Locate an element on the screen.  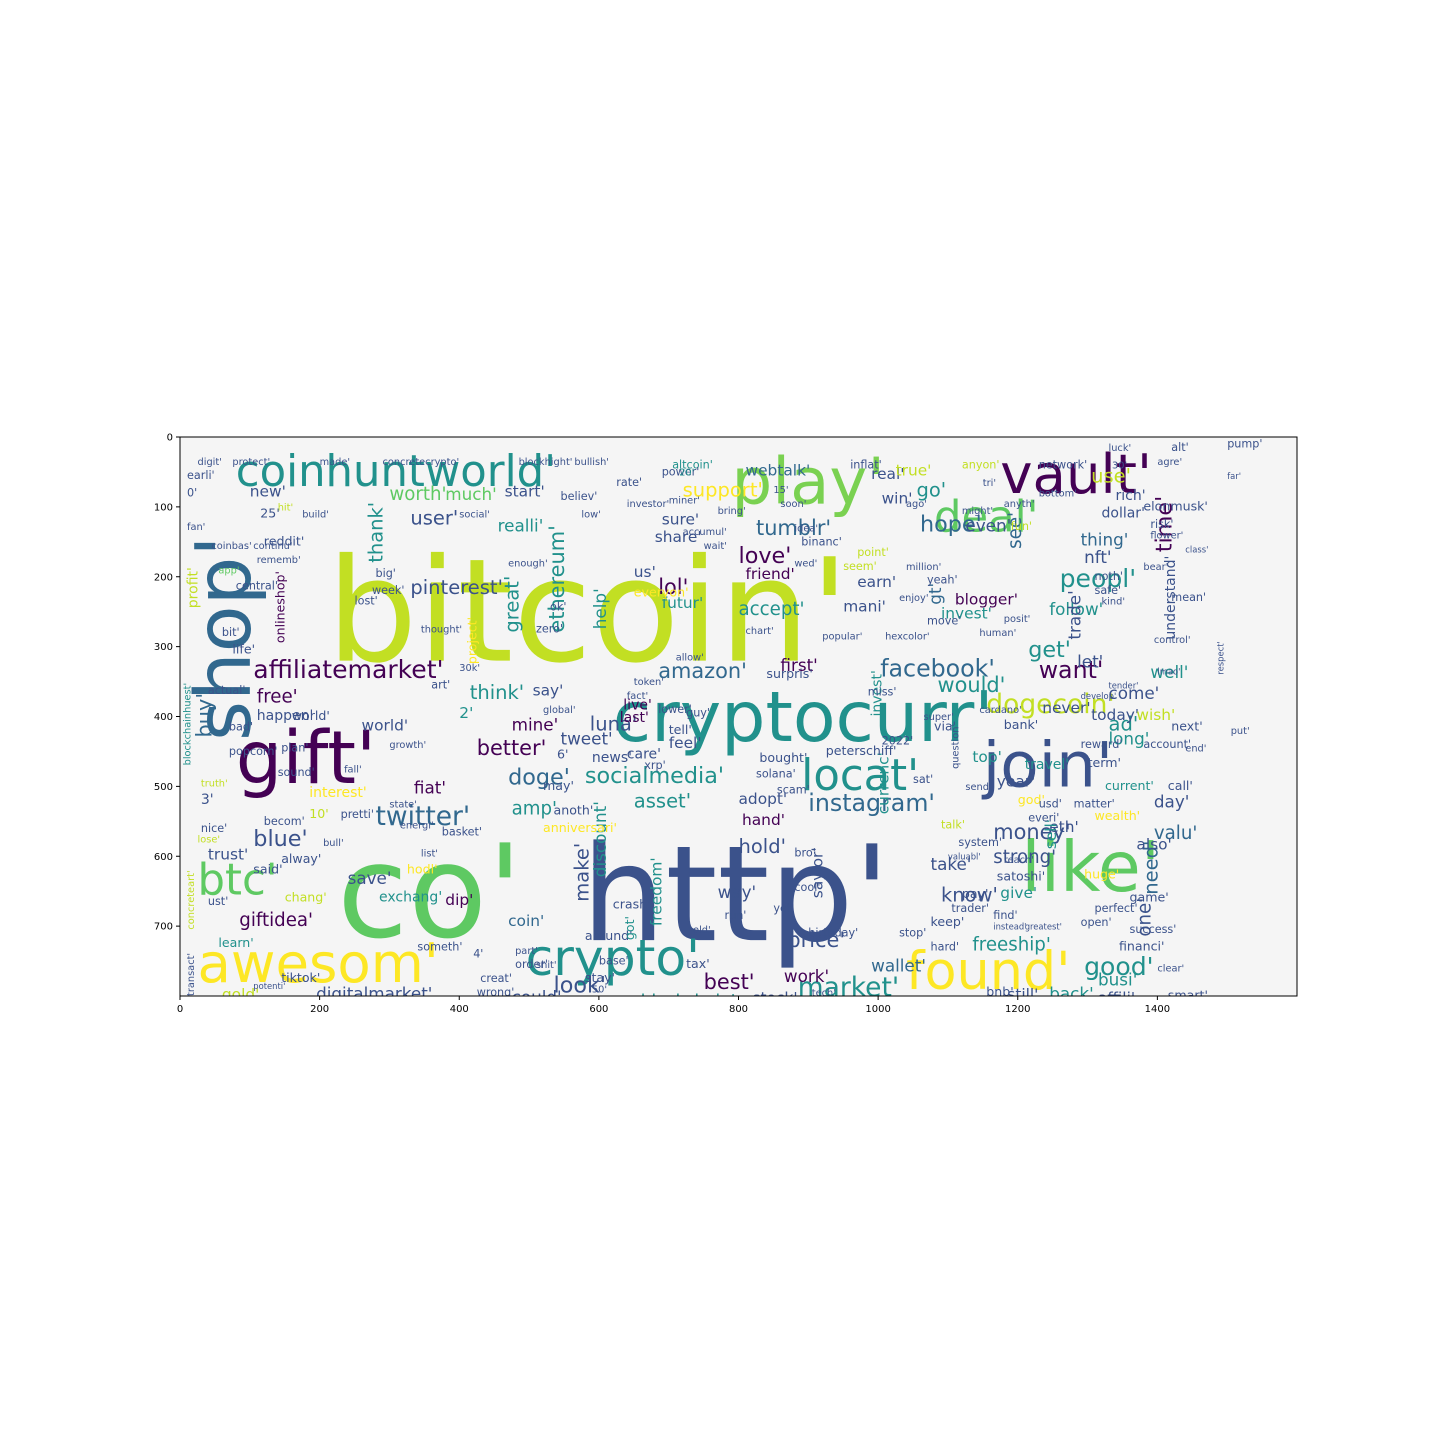
word-273: hit' is located at coordinates (285, 507).